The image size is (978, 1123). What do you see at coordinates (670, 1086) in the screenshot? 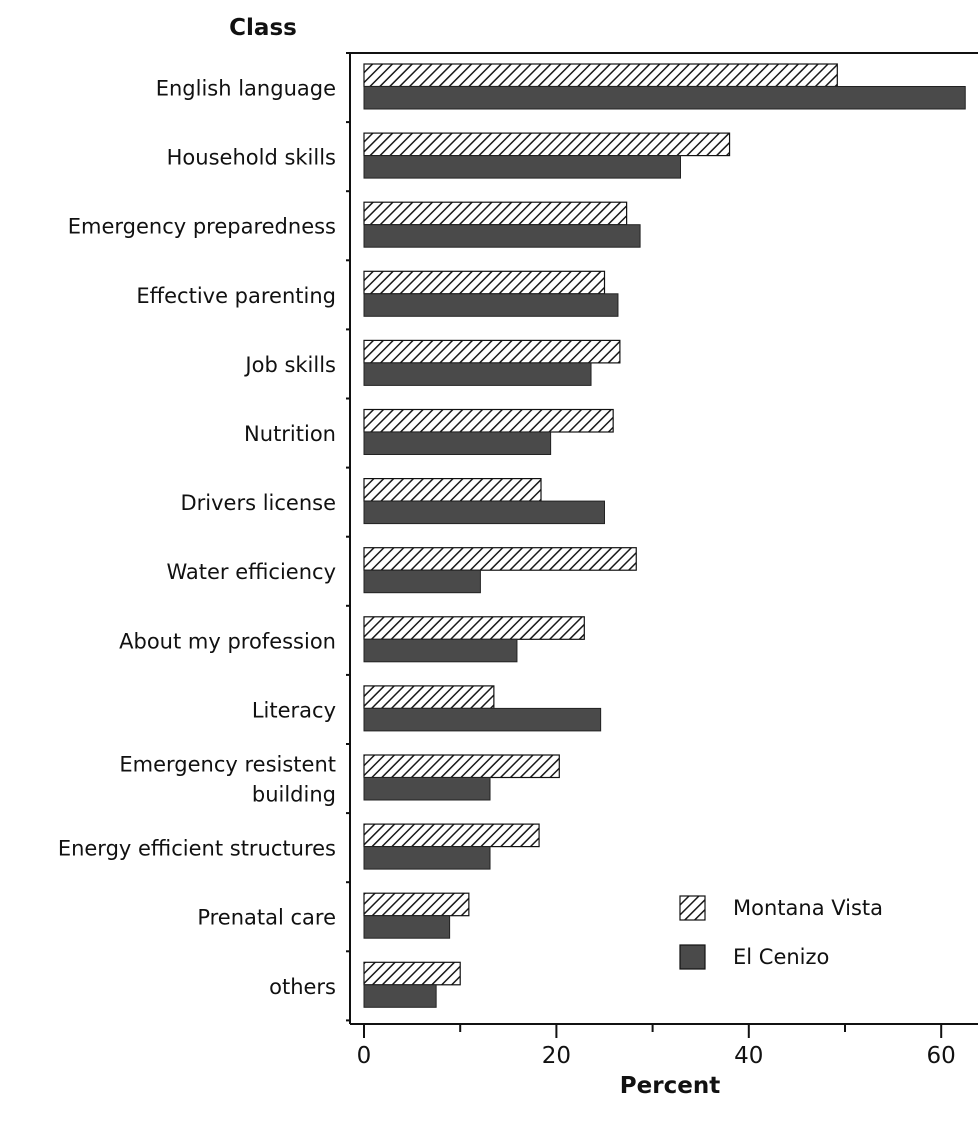
I see `x-axis-title: Percent` at bounding box center [670, 1086].